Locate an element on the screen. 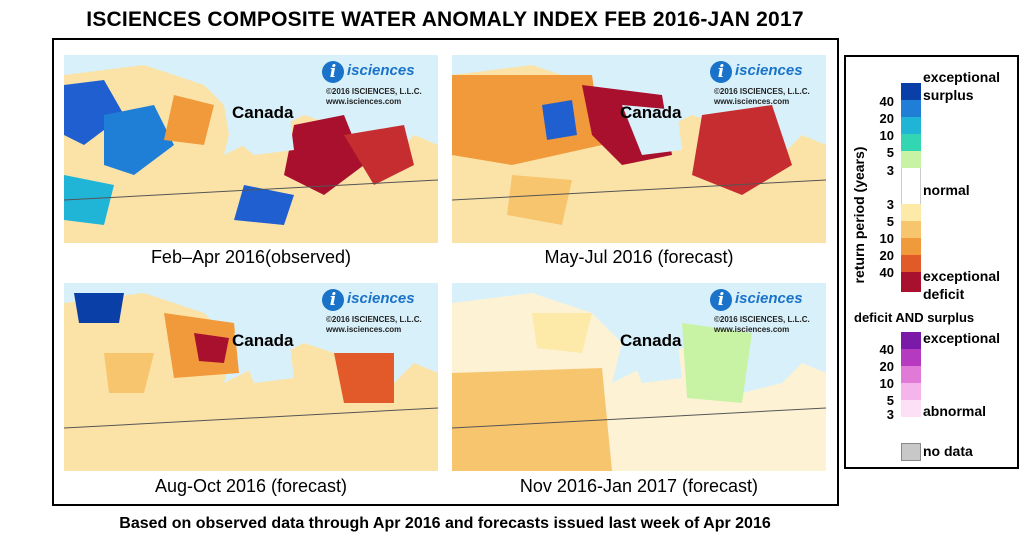  anomaly-map-may-jul is located at coordinates (639, 149).